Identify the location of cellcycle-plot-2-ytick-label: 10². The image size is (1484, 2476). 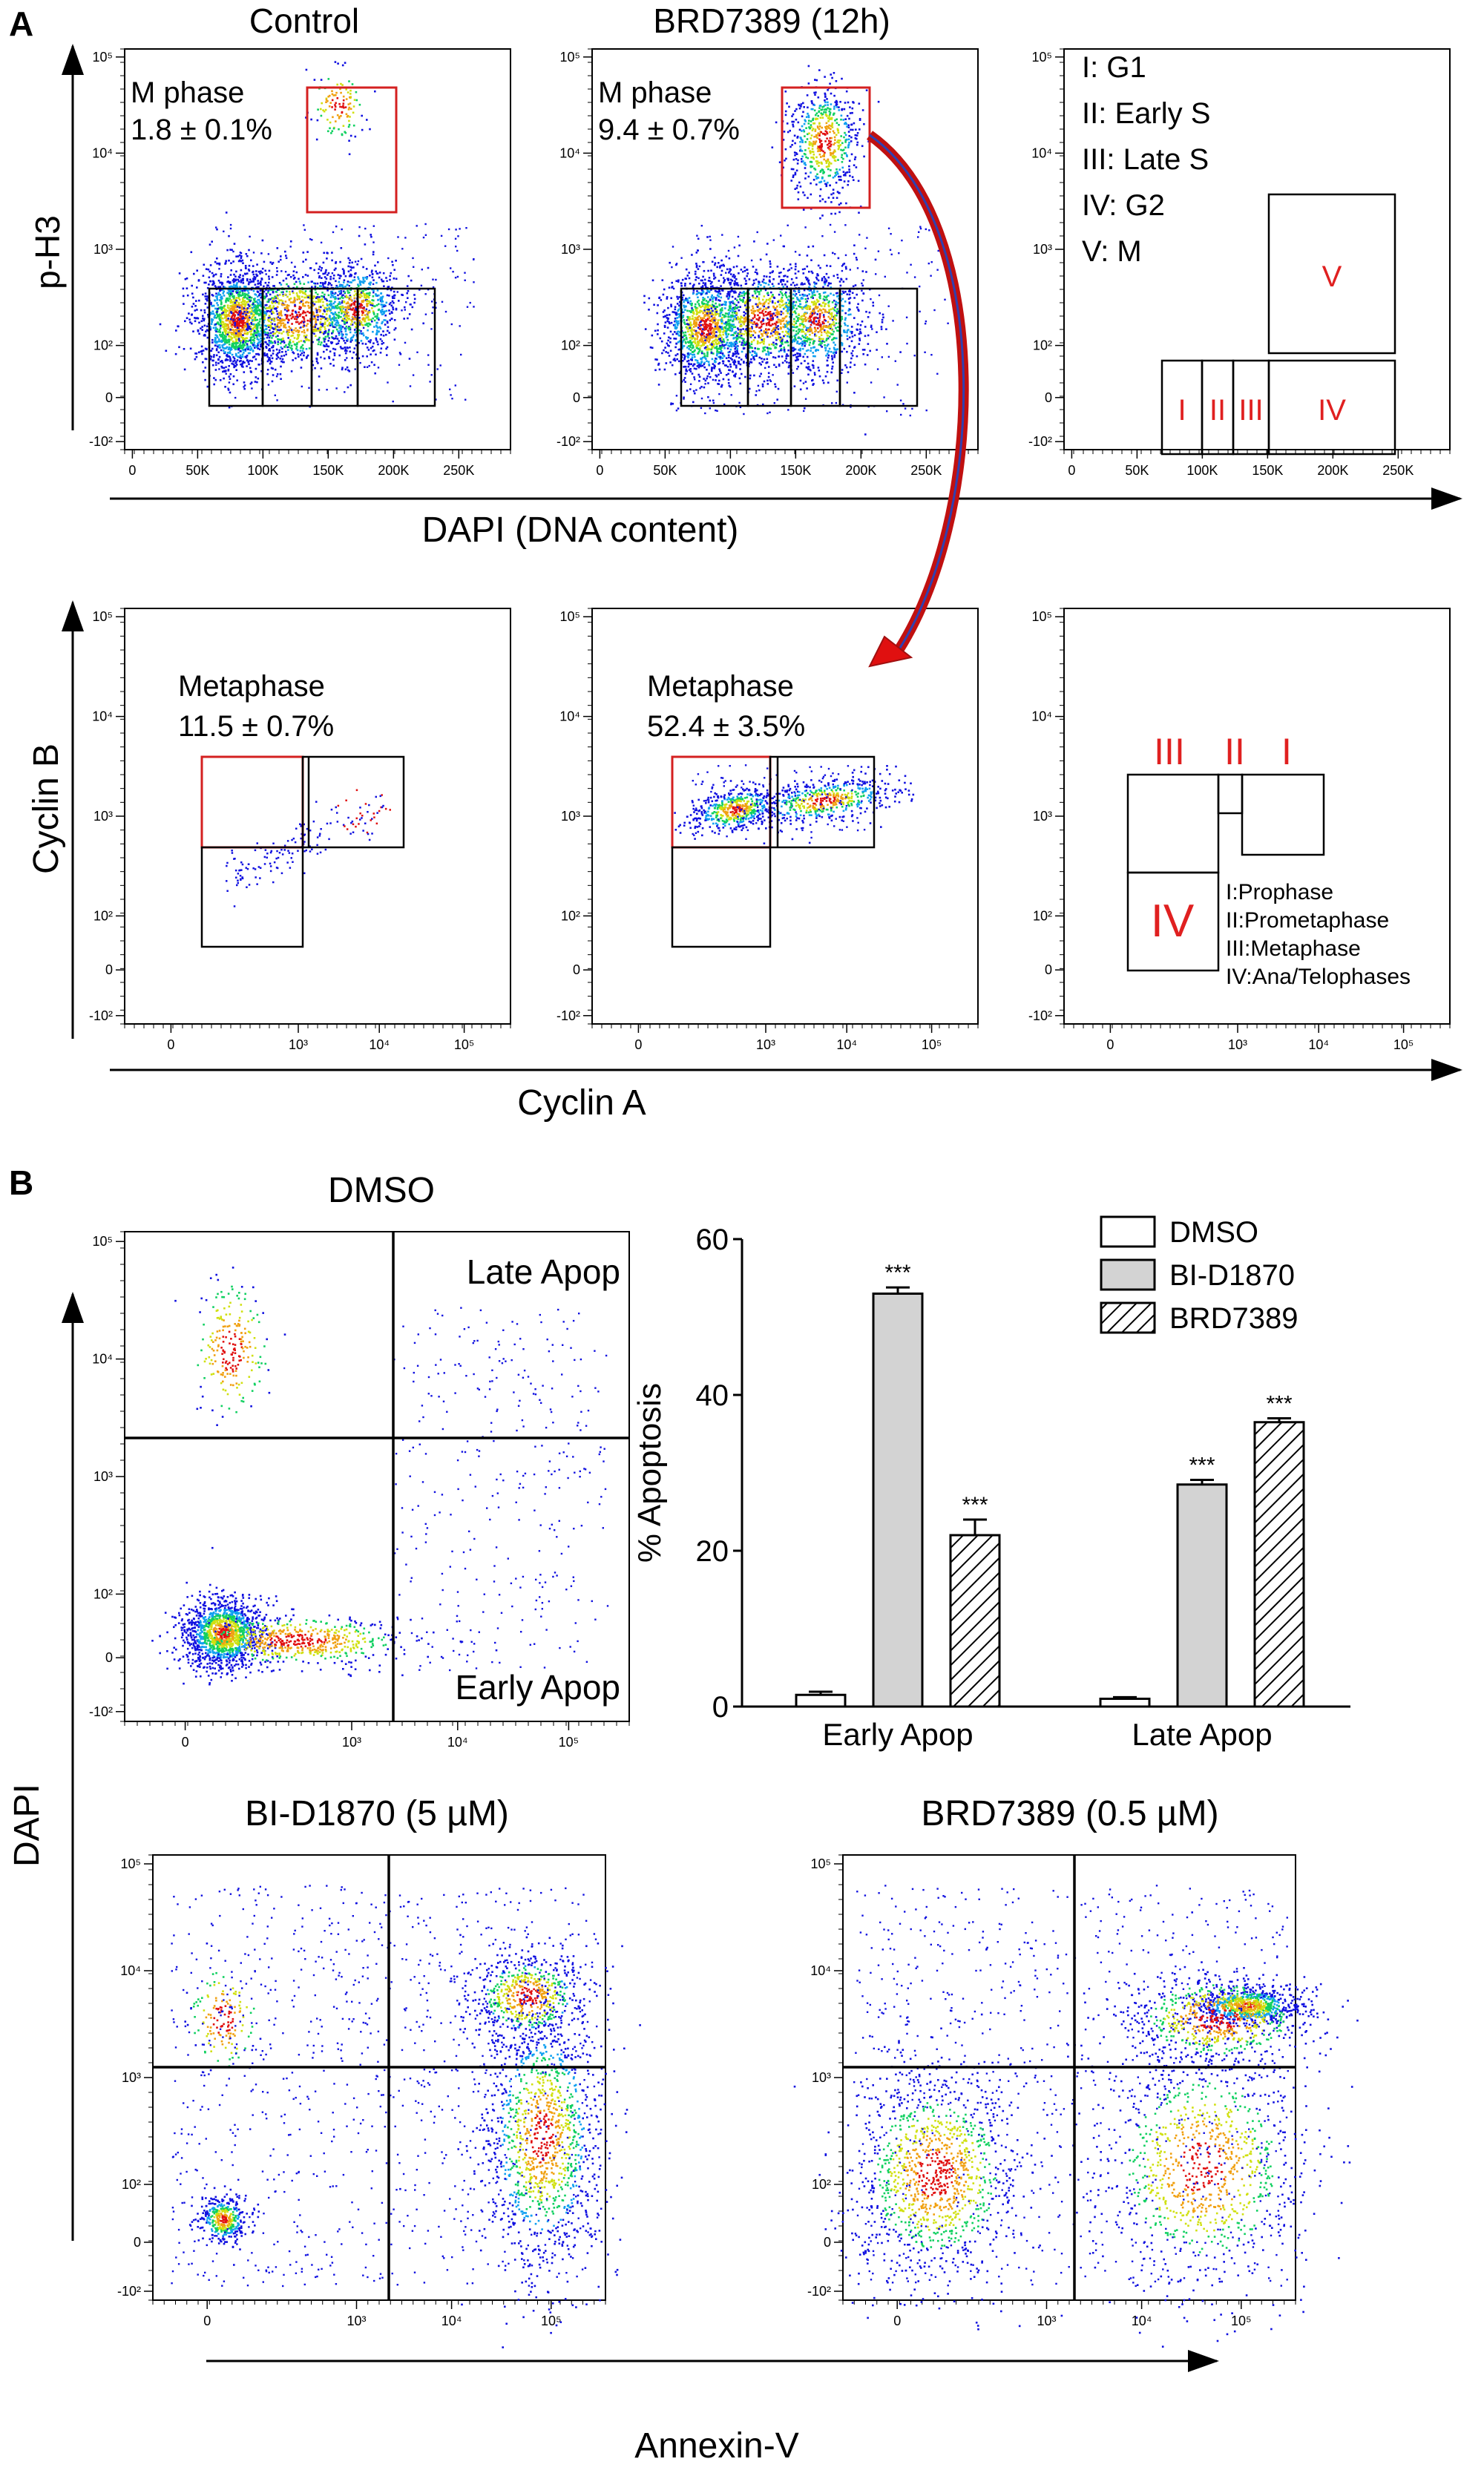
(1042, 345).